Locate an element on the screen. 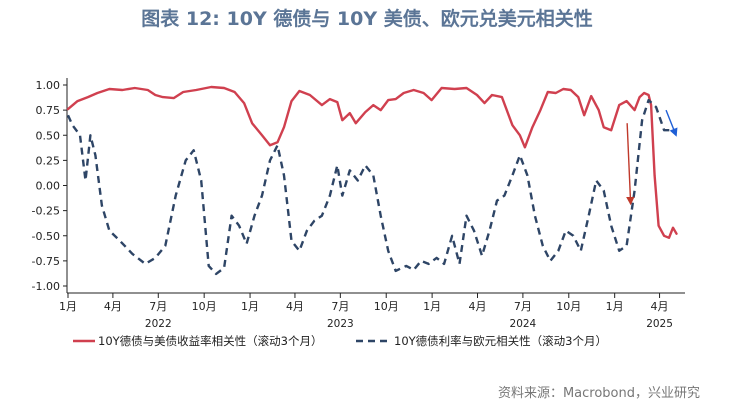  legend-label-bund-ust: 10Y德债与美债收益率相关性（滚动3个月） is located at coordinates (210, 341).